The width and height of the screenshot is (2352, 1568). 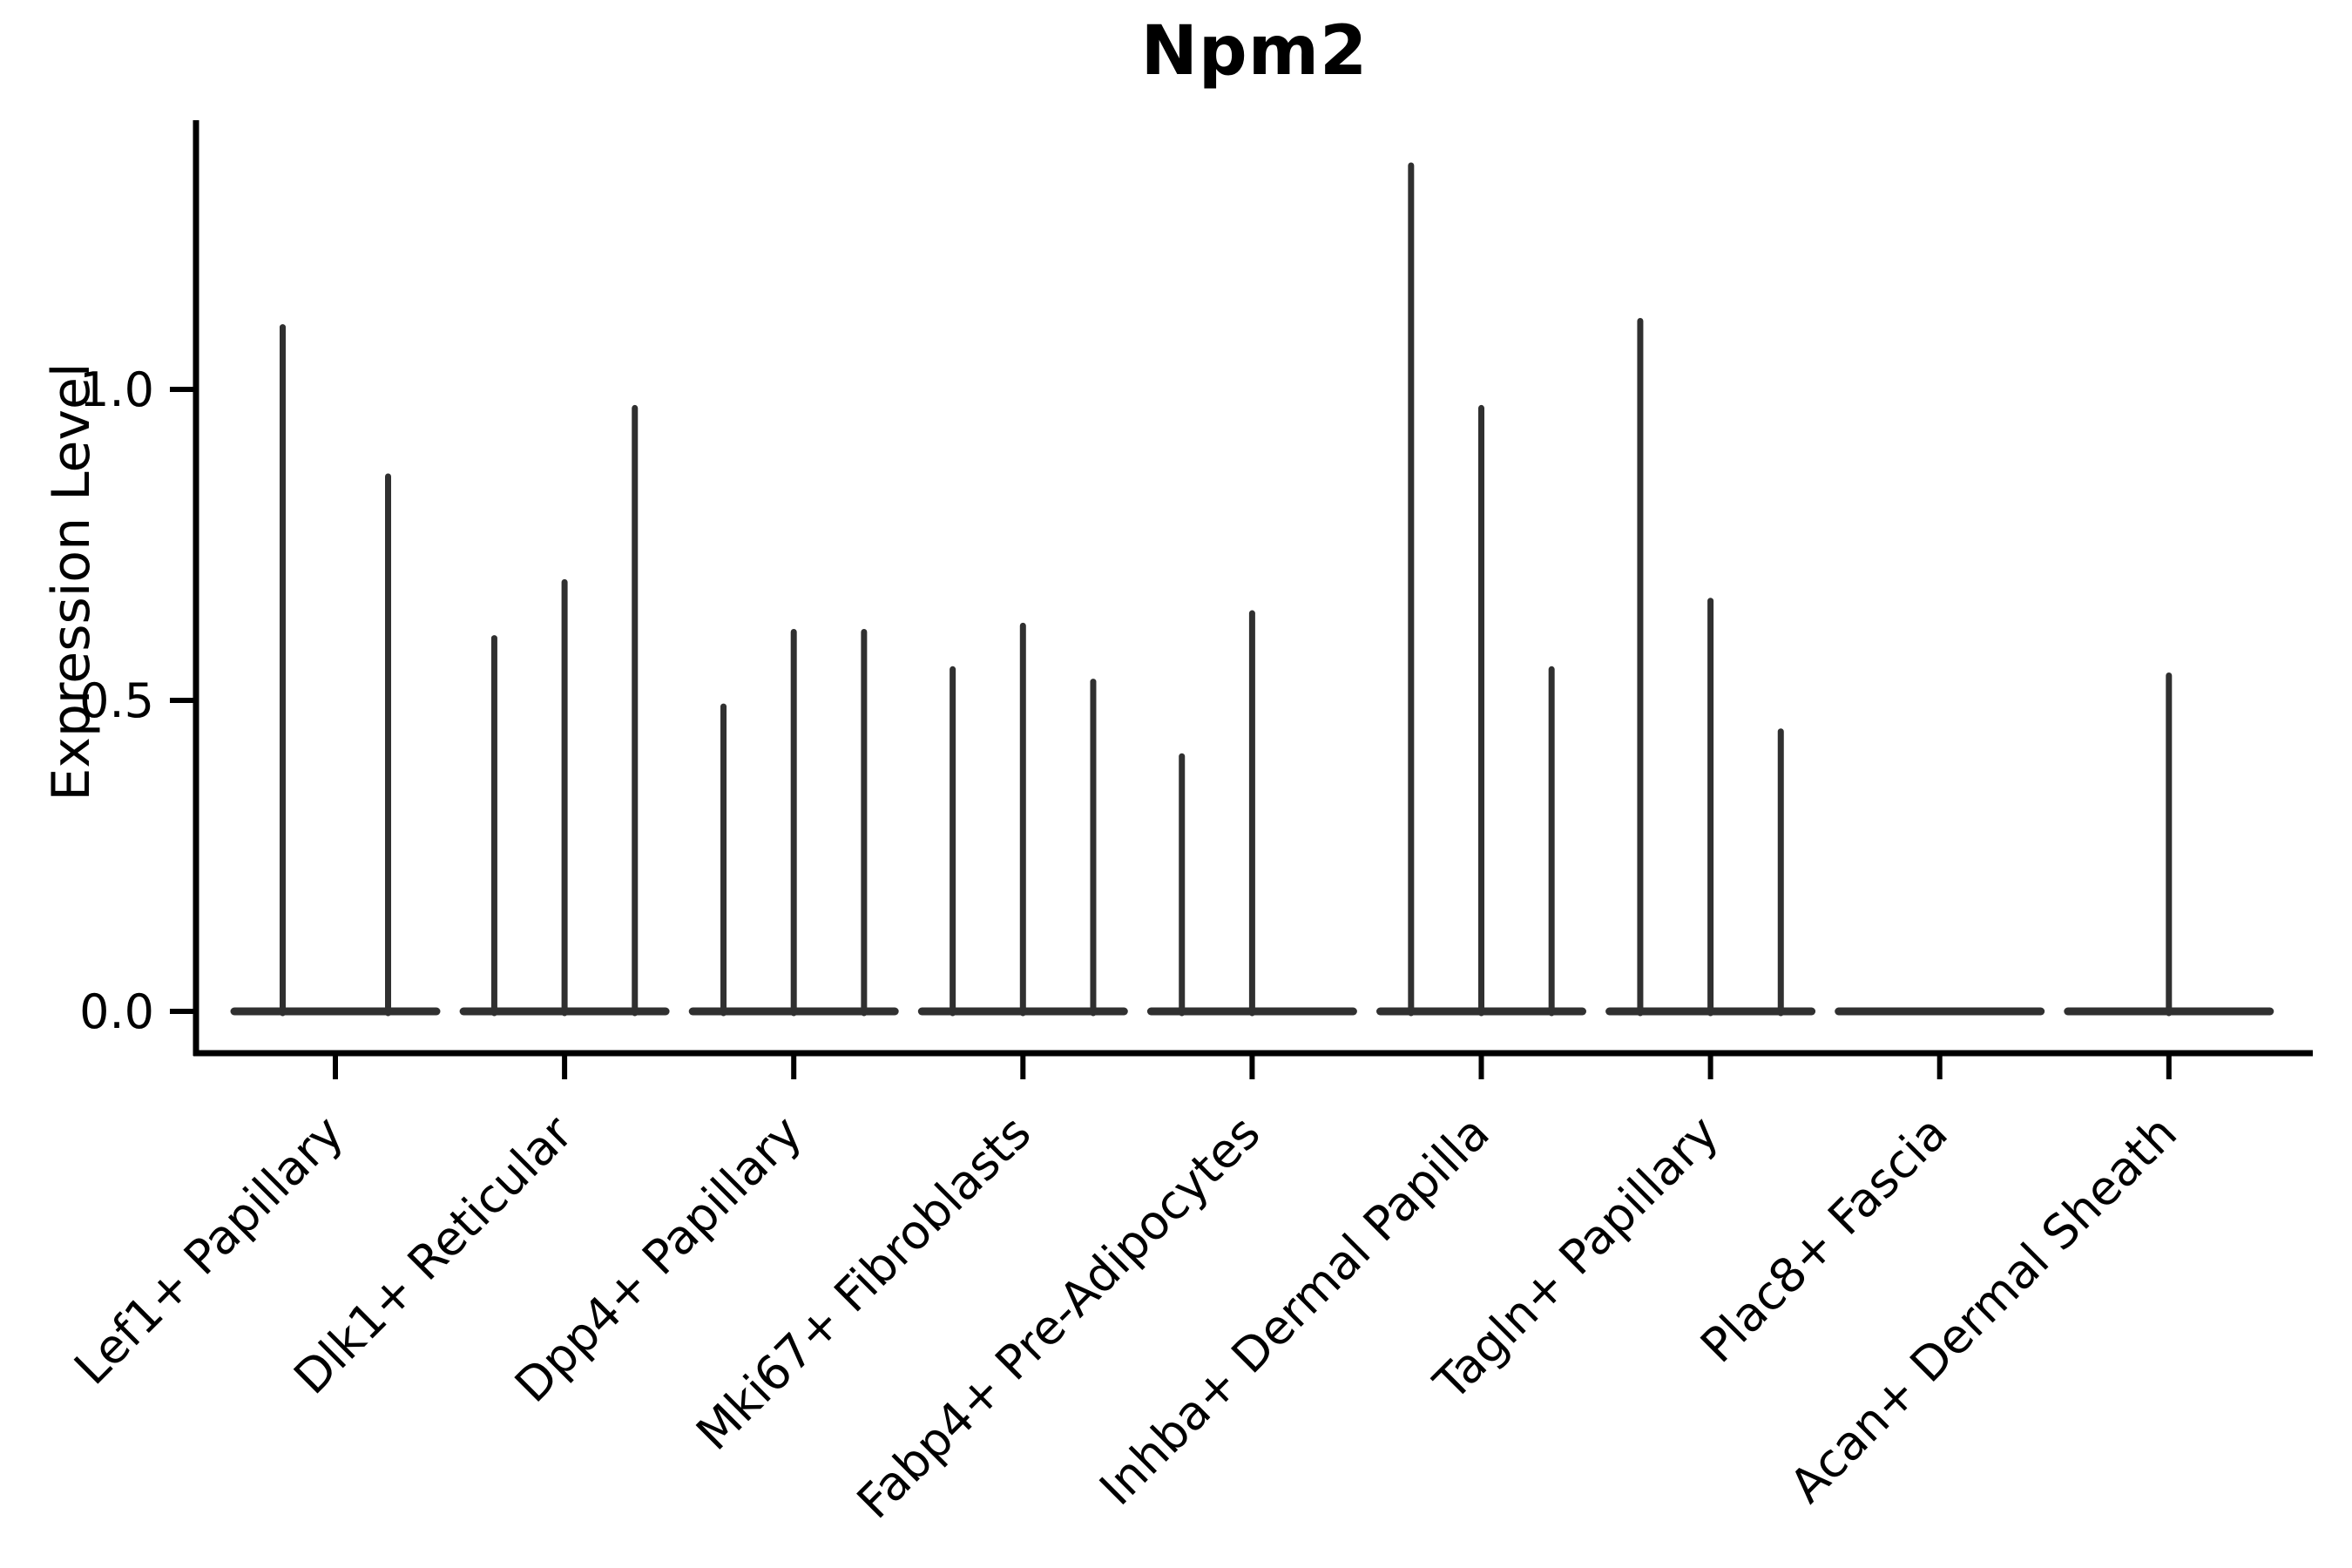 What do you see at coordinates (1254, 52) in the screenshot?
I see `chart-title: Npm2` at bounding box center [1254, 52].